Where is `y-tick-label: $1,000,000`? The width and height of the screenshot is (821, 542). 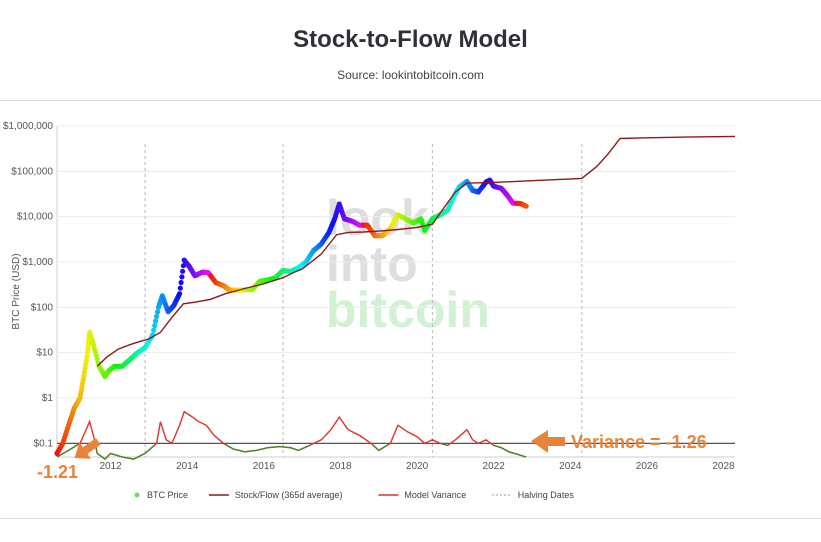 y-tick-label: $1,000,000 is located at coordinates (28, 126).